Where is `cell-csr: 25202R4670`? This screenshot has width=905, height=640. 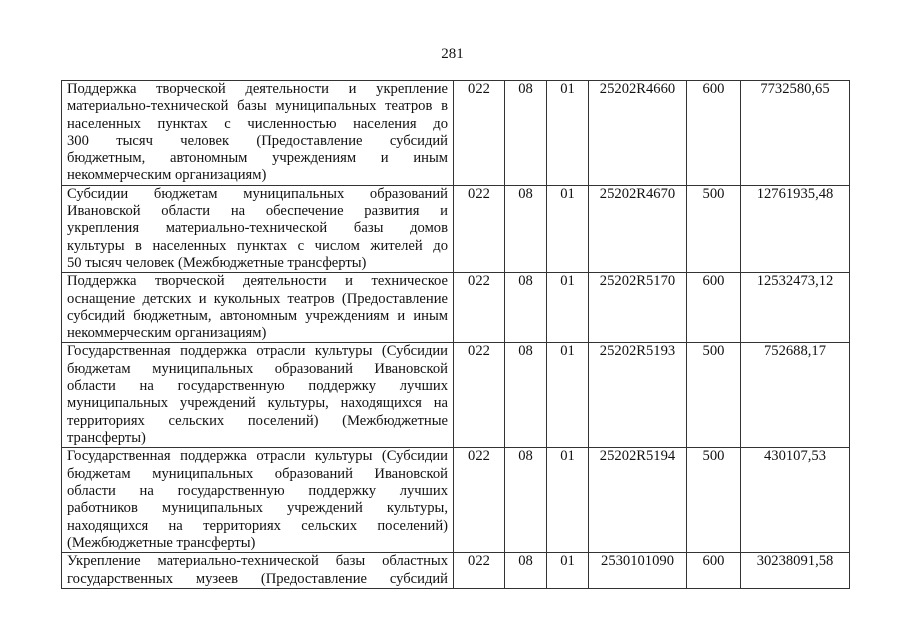 cell-csr: 25202R4670 is located at coordinates (637, 229).